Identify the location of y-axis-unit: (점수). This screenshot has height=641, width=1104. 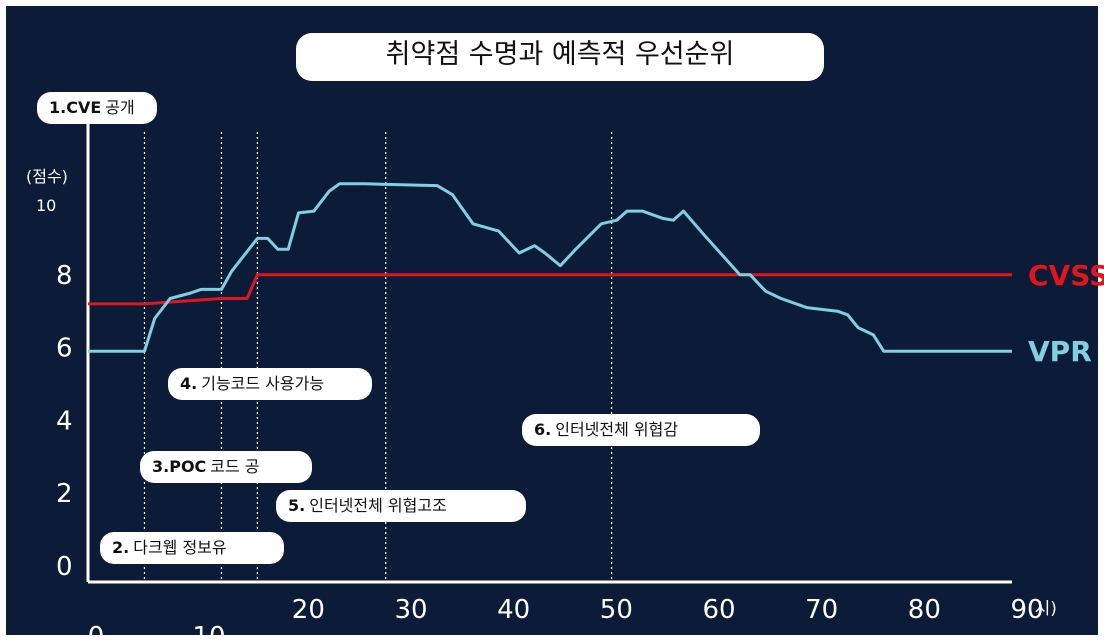
(47, 176).